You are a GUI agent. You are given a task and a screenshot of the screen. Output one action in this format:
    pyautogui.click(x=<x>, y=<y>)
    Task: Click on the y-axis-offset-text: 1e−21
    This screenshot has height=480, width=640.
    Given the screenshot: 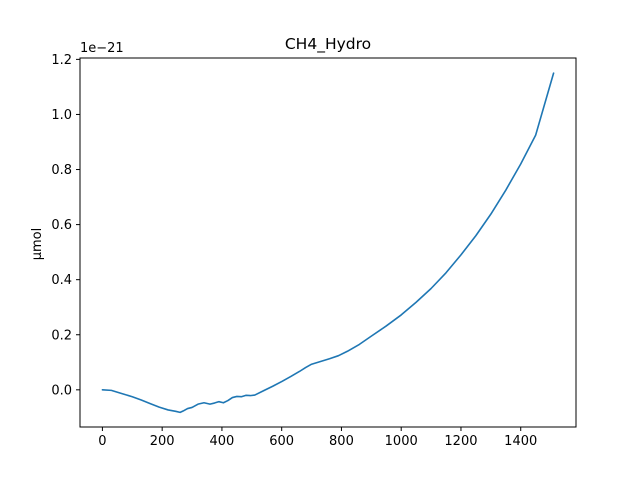 What is the action you would take?
    pyautogui.click(x=102, y=48)
    